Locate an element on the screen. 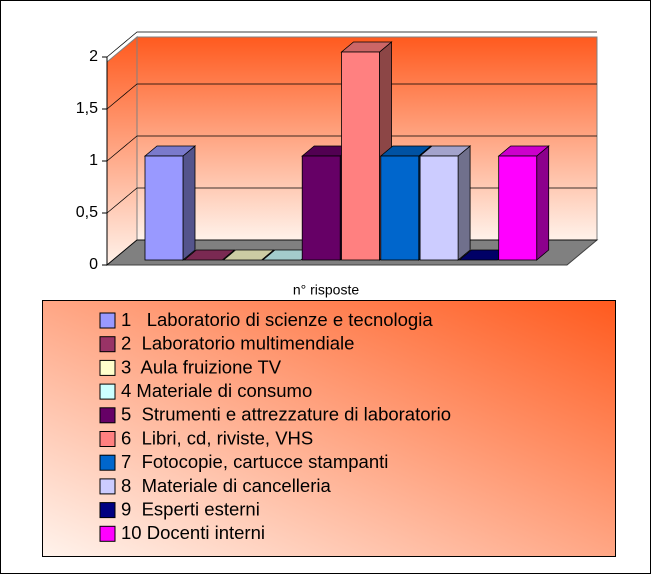 The width and height of the screenshot is (651, 574). y-tick-label: 1 is located at coordinates (93, 160).